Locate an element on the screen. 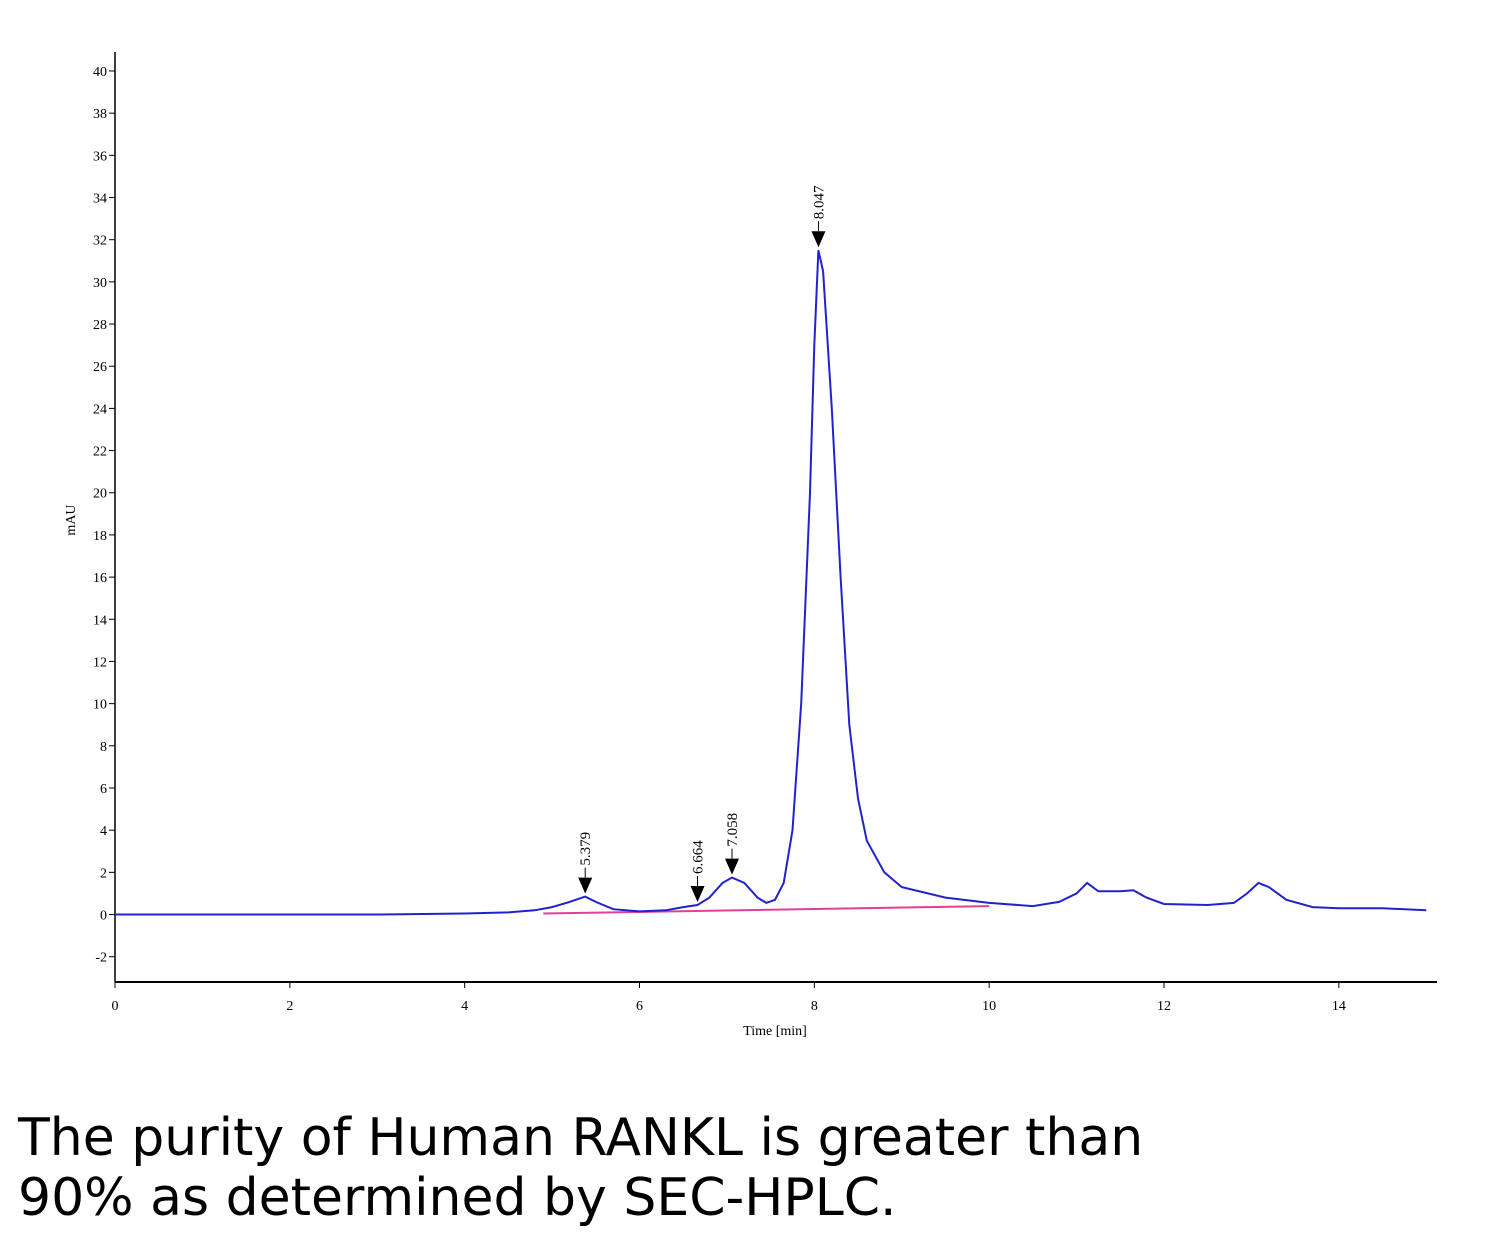  y-tick-label: 28 is located at coordinates (100, 325).